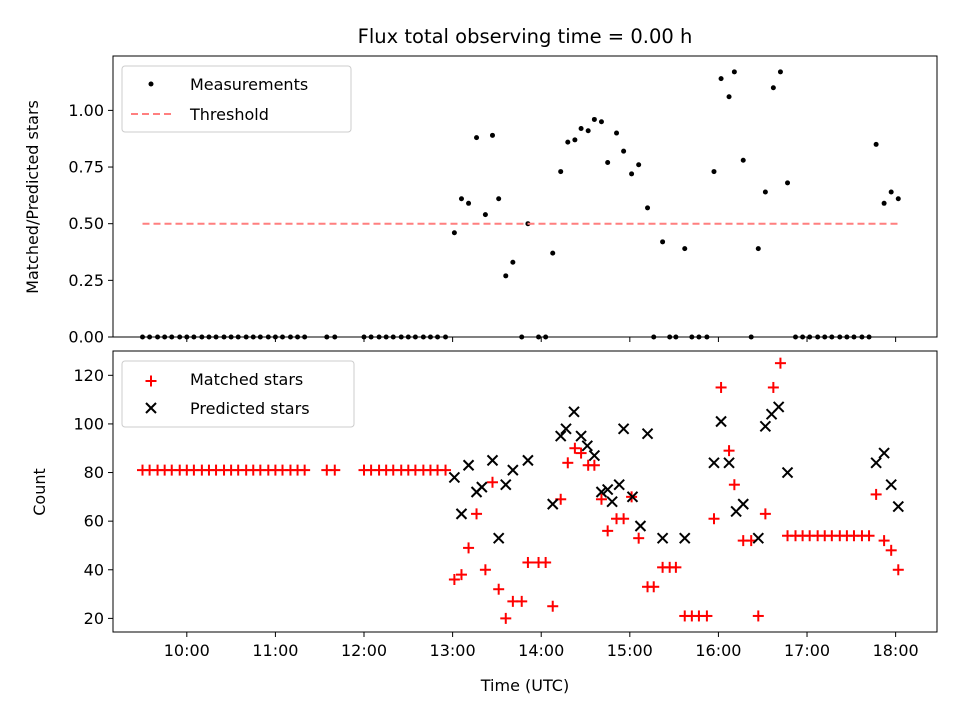 The image size is (960, 720). I want to click on legend-measurements-marker, so click(151, 84).